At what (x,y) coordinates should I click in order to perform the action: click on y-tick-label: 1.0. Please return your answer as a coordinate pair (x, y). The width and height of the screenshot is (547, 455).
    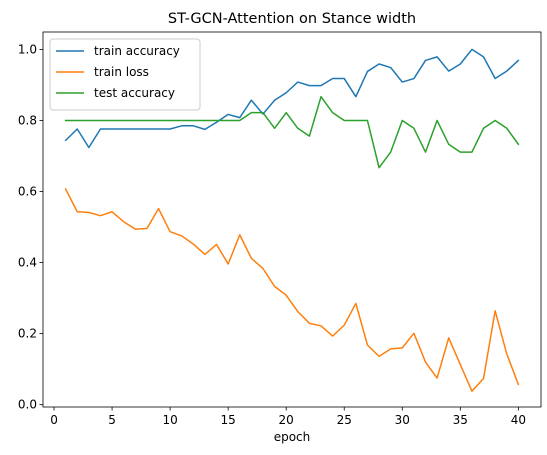
    Looking at the image, I should click on (27, 49).